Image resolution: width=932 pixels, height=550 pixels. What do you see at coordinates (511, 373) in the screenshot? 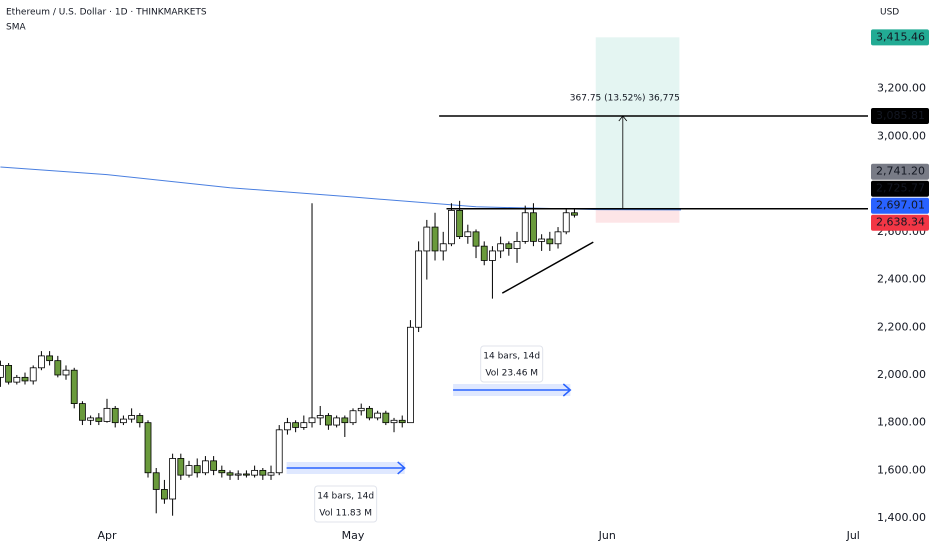
I see `date-range-volume: Vol 23.46 M` at bounding box center [511, 373].